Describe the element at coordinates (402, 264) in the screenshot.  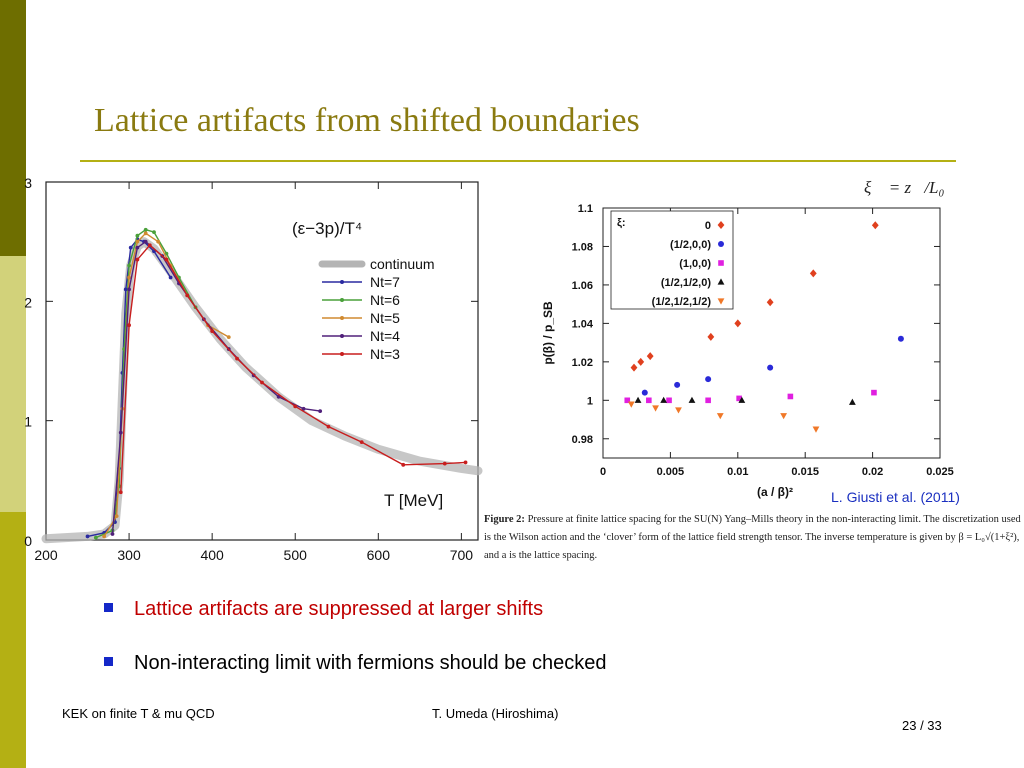
I see `chart1-legend-label: continuum` at that location.